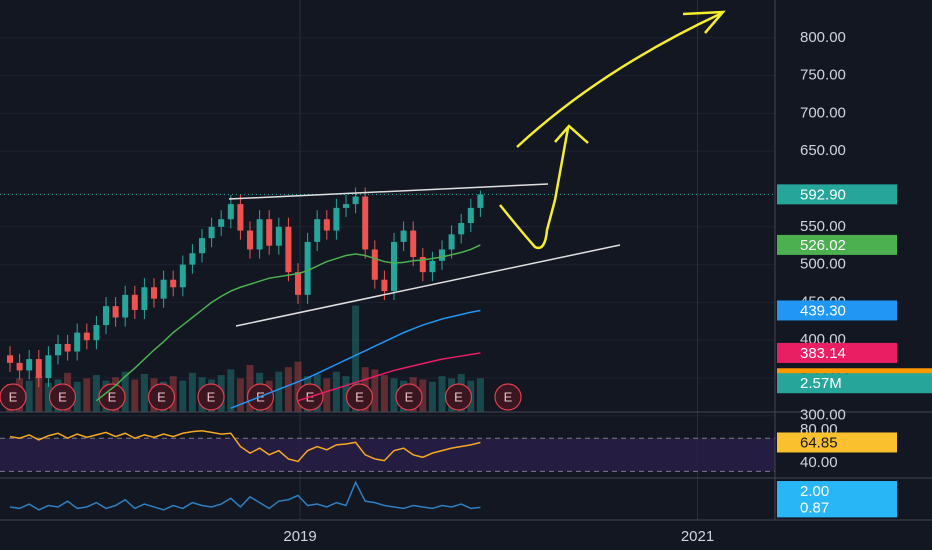 This screenshot has height=550, width=932. What do you see at coordinates (823, 353) in the screenshot?
I see `price-tag-label: 383.14` at bounding box center [823, 353].